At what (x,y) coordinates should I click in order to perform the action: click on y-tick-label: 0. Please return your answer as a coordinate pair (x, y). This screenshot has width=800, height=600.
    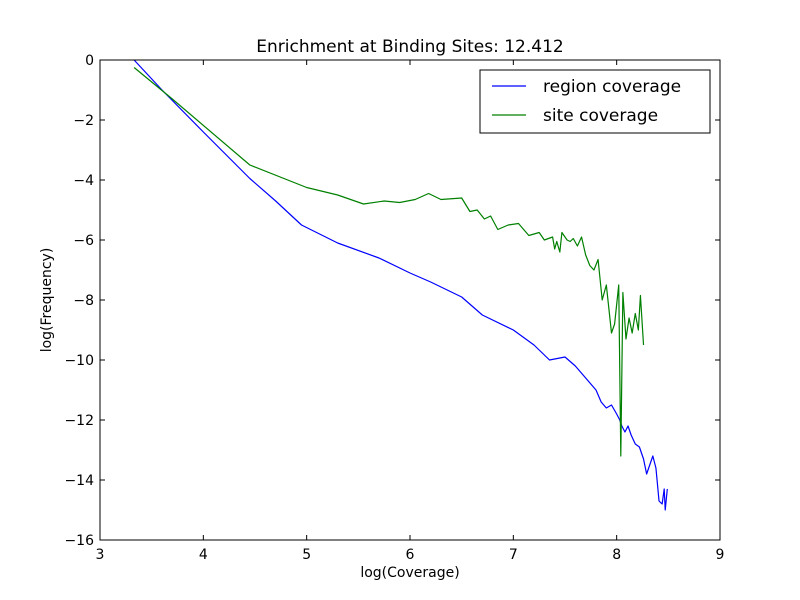
    Looking at the image, I should click on (89, 61).